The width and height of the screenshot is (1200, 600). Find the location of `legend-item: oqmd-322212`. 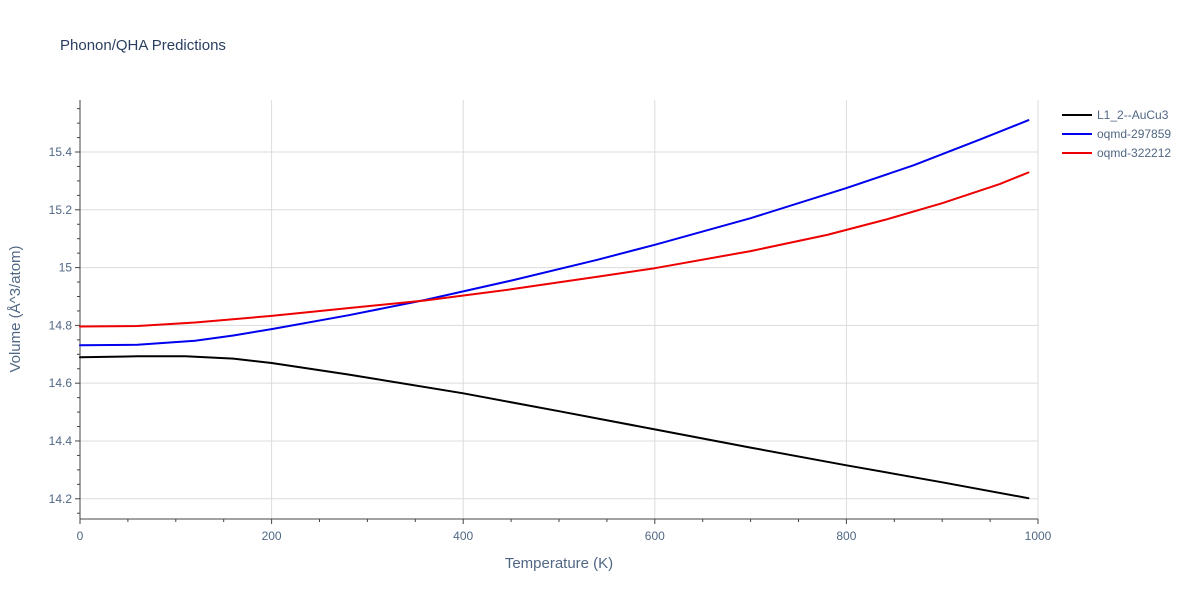

legend-item: oqmd-322212 is located at coordinates (1116, 153).